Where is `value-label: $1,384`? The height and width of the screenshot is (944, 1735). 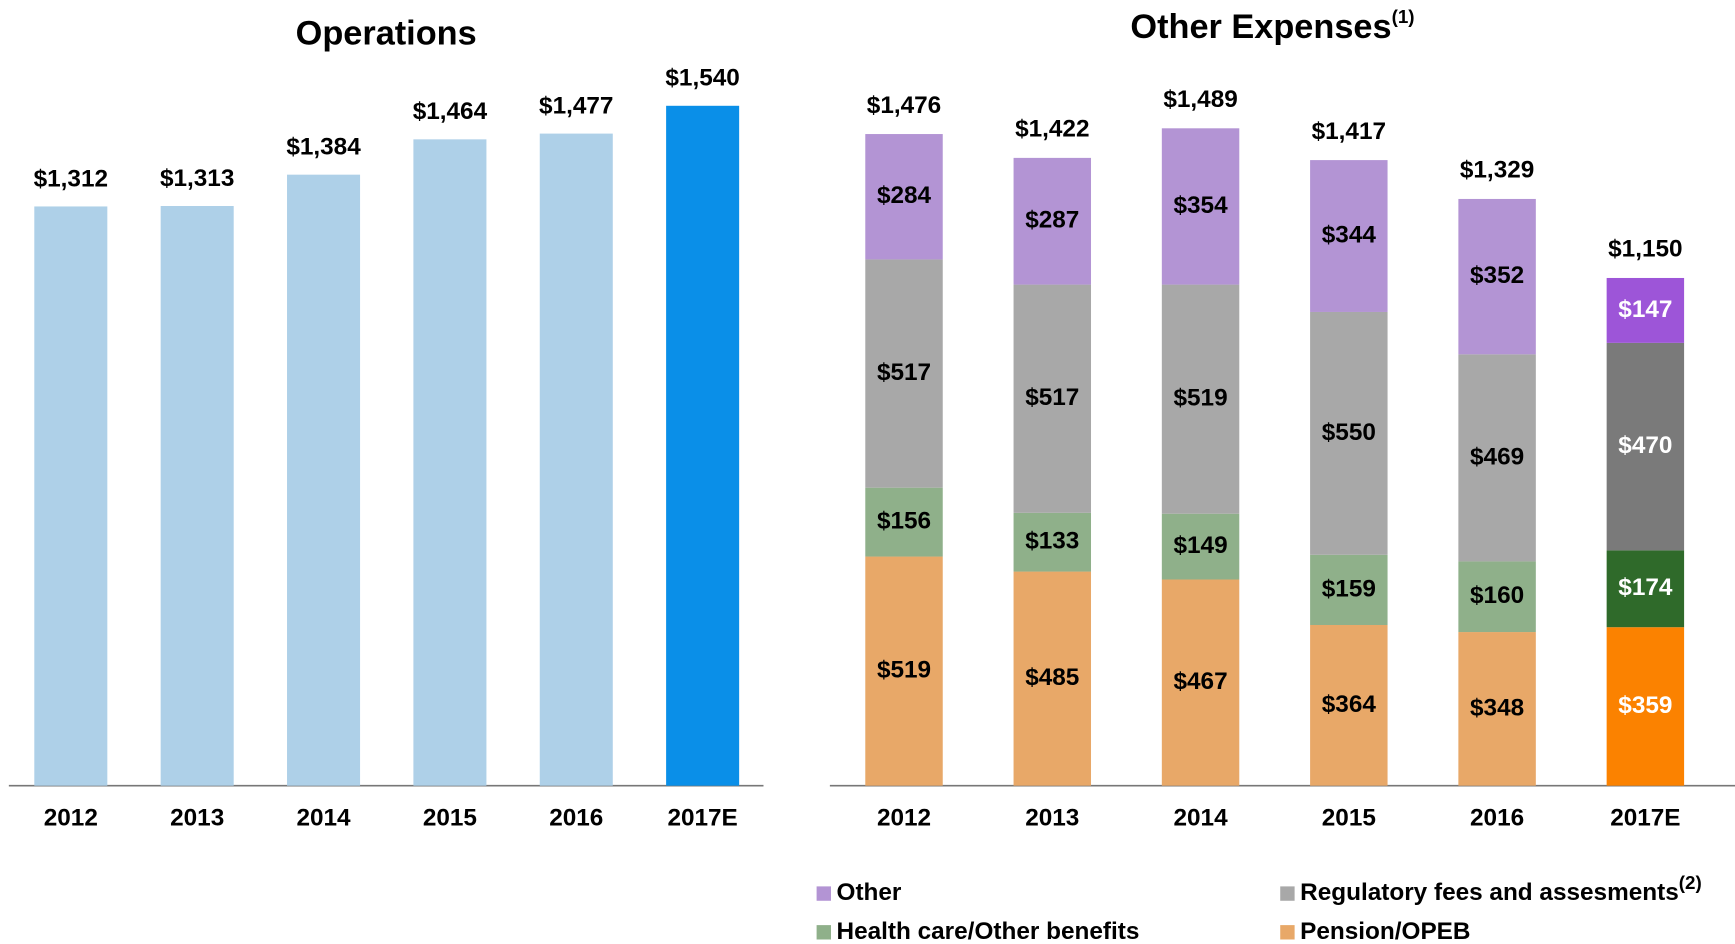
value-label: $1,384 is located at coordinates (323, 147).